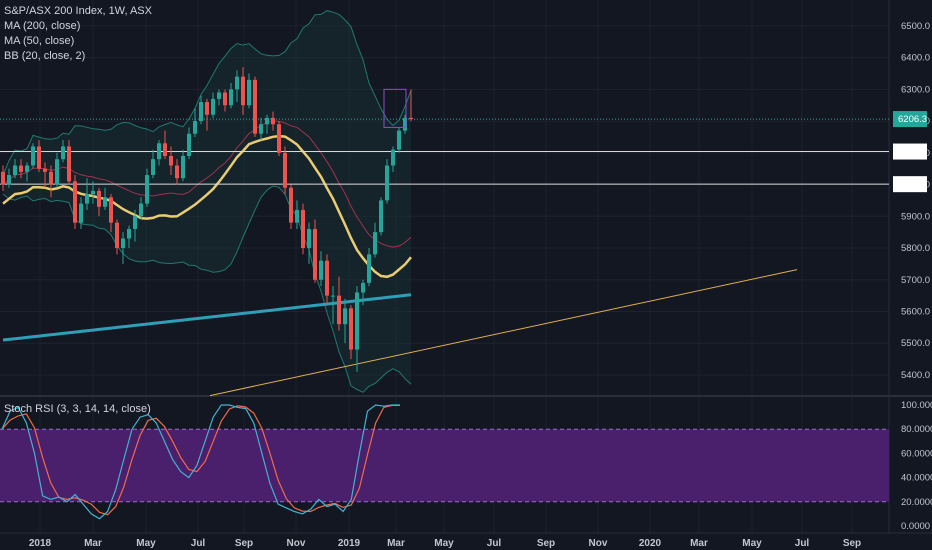 This screenshot has width=932, height=550. I want to click on stoch-tick-label: 0.0000, so click(915, 526).